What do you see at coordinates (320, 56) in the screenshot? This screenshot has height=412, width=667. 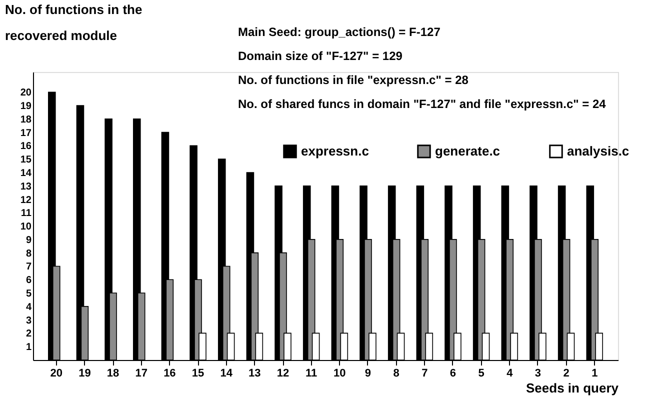 I see `text: Domain size of "F-127" = 129` at bounding box center [320, 56].